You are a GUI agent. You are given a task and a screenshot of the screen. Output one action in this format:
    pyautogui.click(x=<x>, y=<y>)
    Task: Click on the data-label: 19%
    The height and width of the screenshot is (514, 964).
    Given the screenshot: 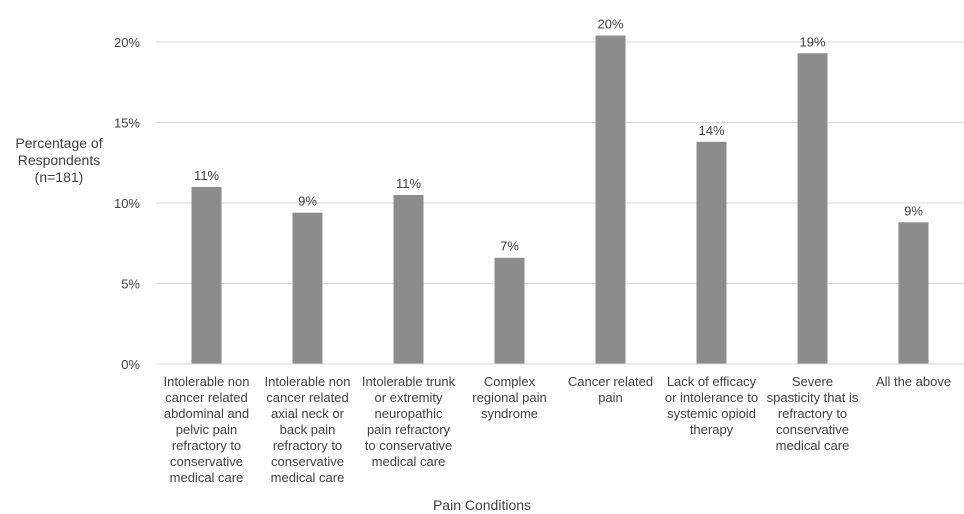 What is the action you would take?
    pyautogui.click(x=812, y=41)
    